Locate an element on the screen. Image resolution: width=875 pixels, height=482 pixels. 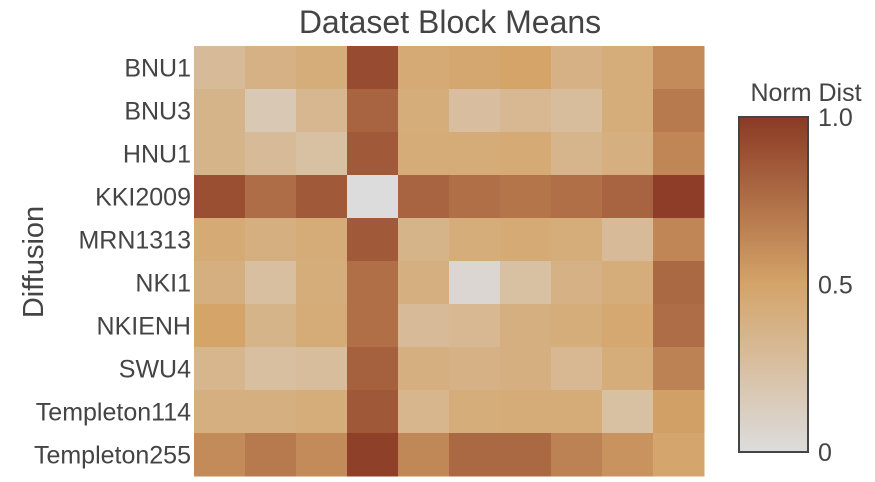
row-tick-label: NKI1 is located at coordinates (163, 284).